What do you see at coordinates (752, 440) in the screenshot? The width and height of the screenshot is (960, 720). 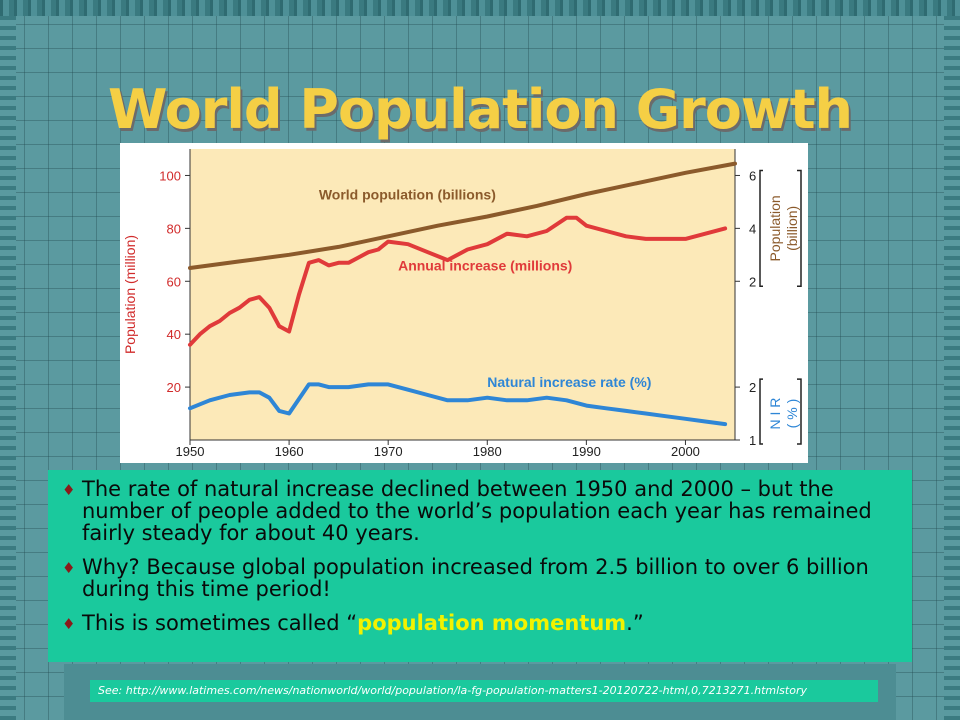 I see `right-bottom-tick-label: 1` at bounding box center [752, 440].